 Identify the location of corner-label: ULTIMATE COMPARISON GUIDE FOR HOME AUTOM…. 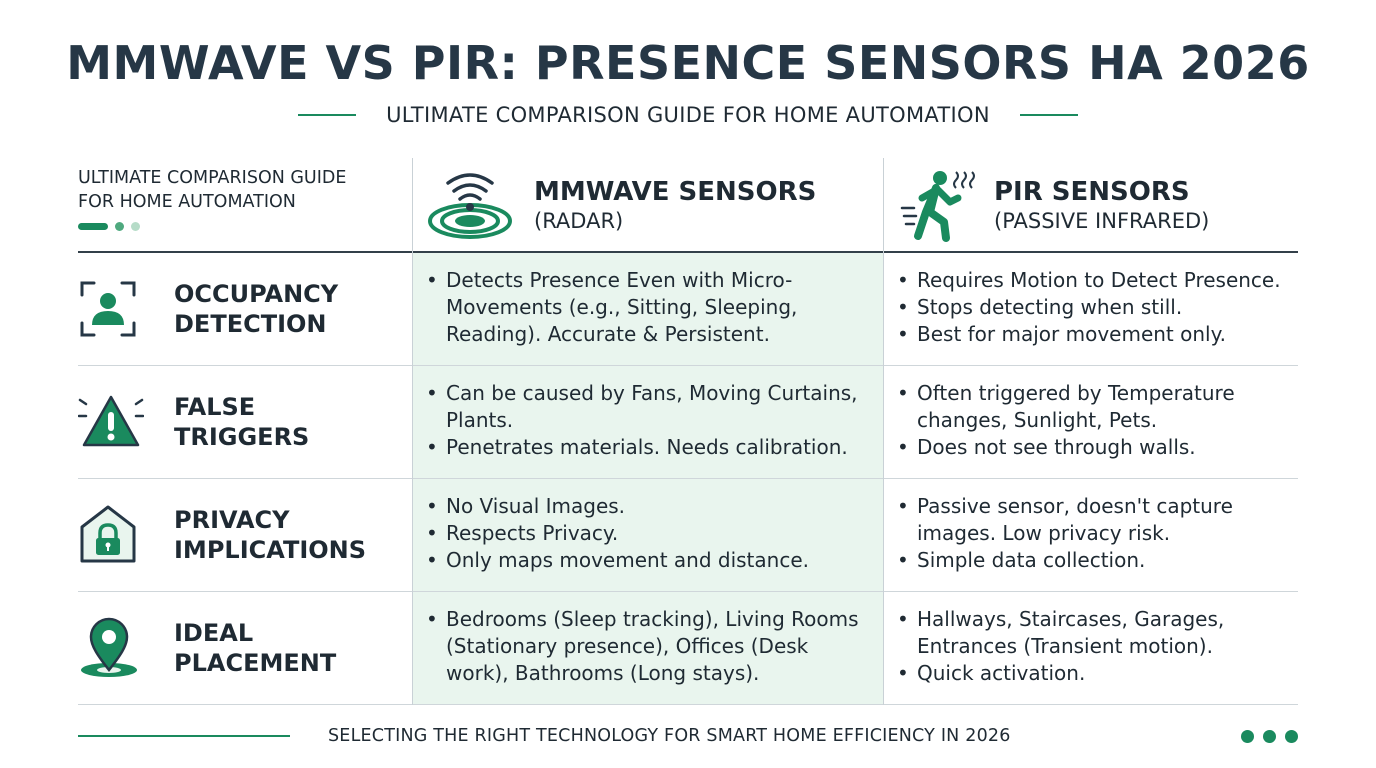
(212, 190).